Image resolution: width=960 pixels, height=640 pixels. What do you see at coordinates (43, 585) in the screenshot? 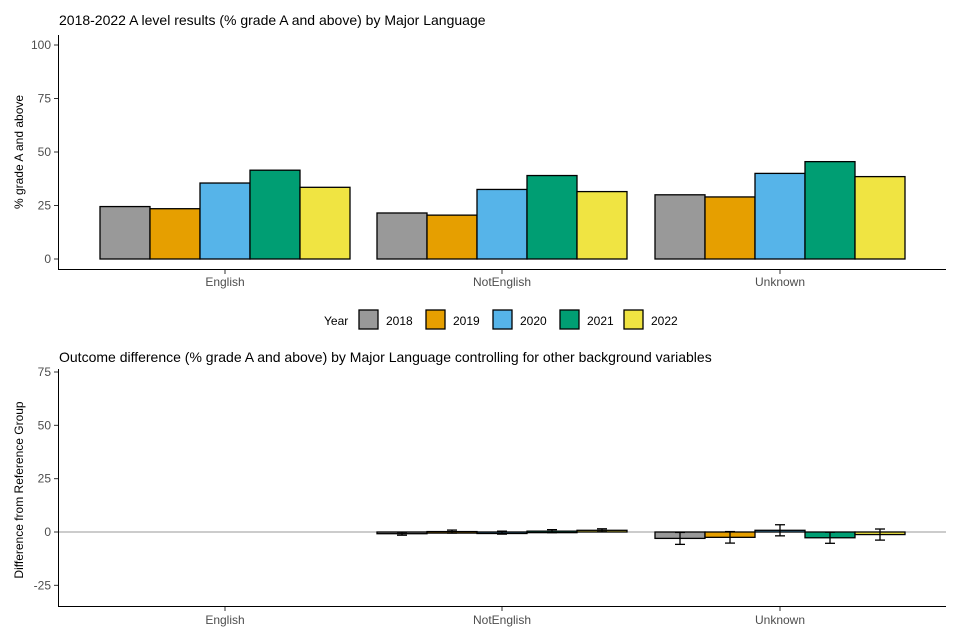
I see `panel-bottom-y-tick-label: -25` at bounding box center [43, 585].